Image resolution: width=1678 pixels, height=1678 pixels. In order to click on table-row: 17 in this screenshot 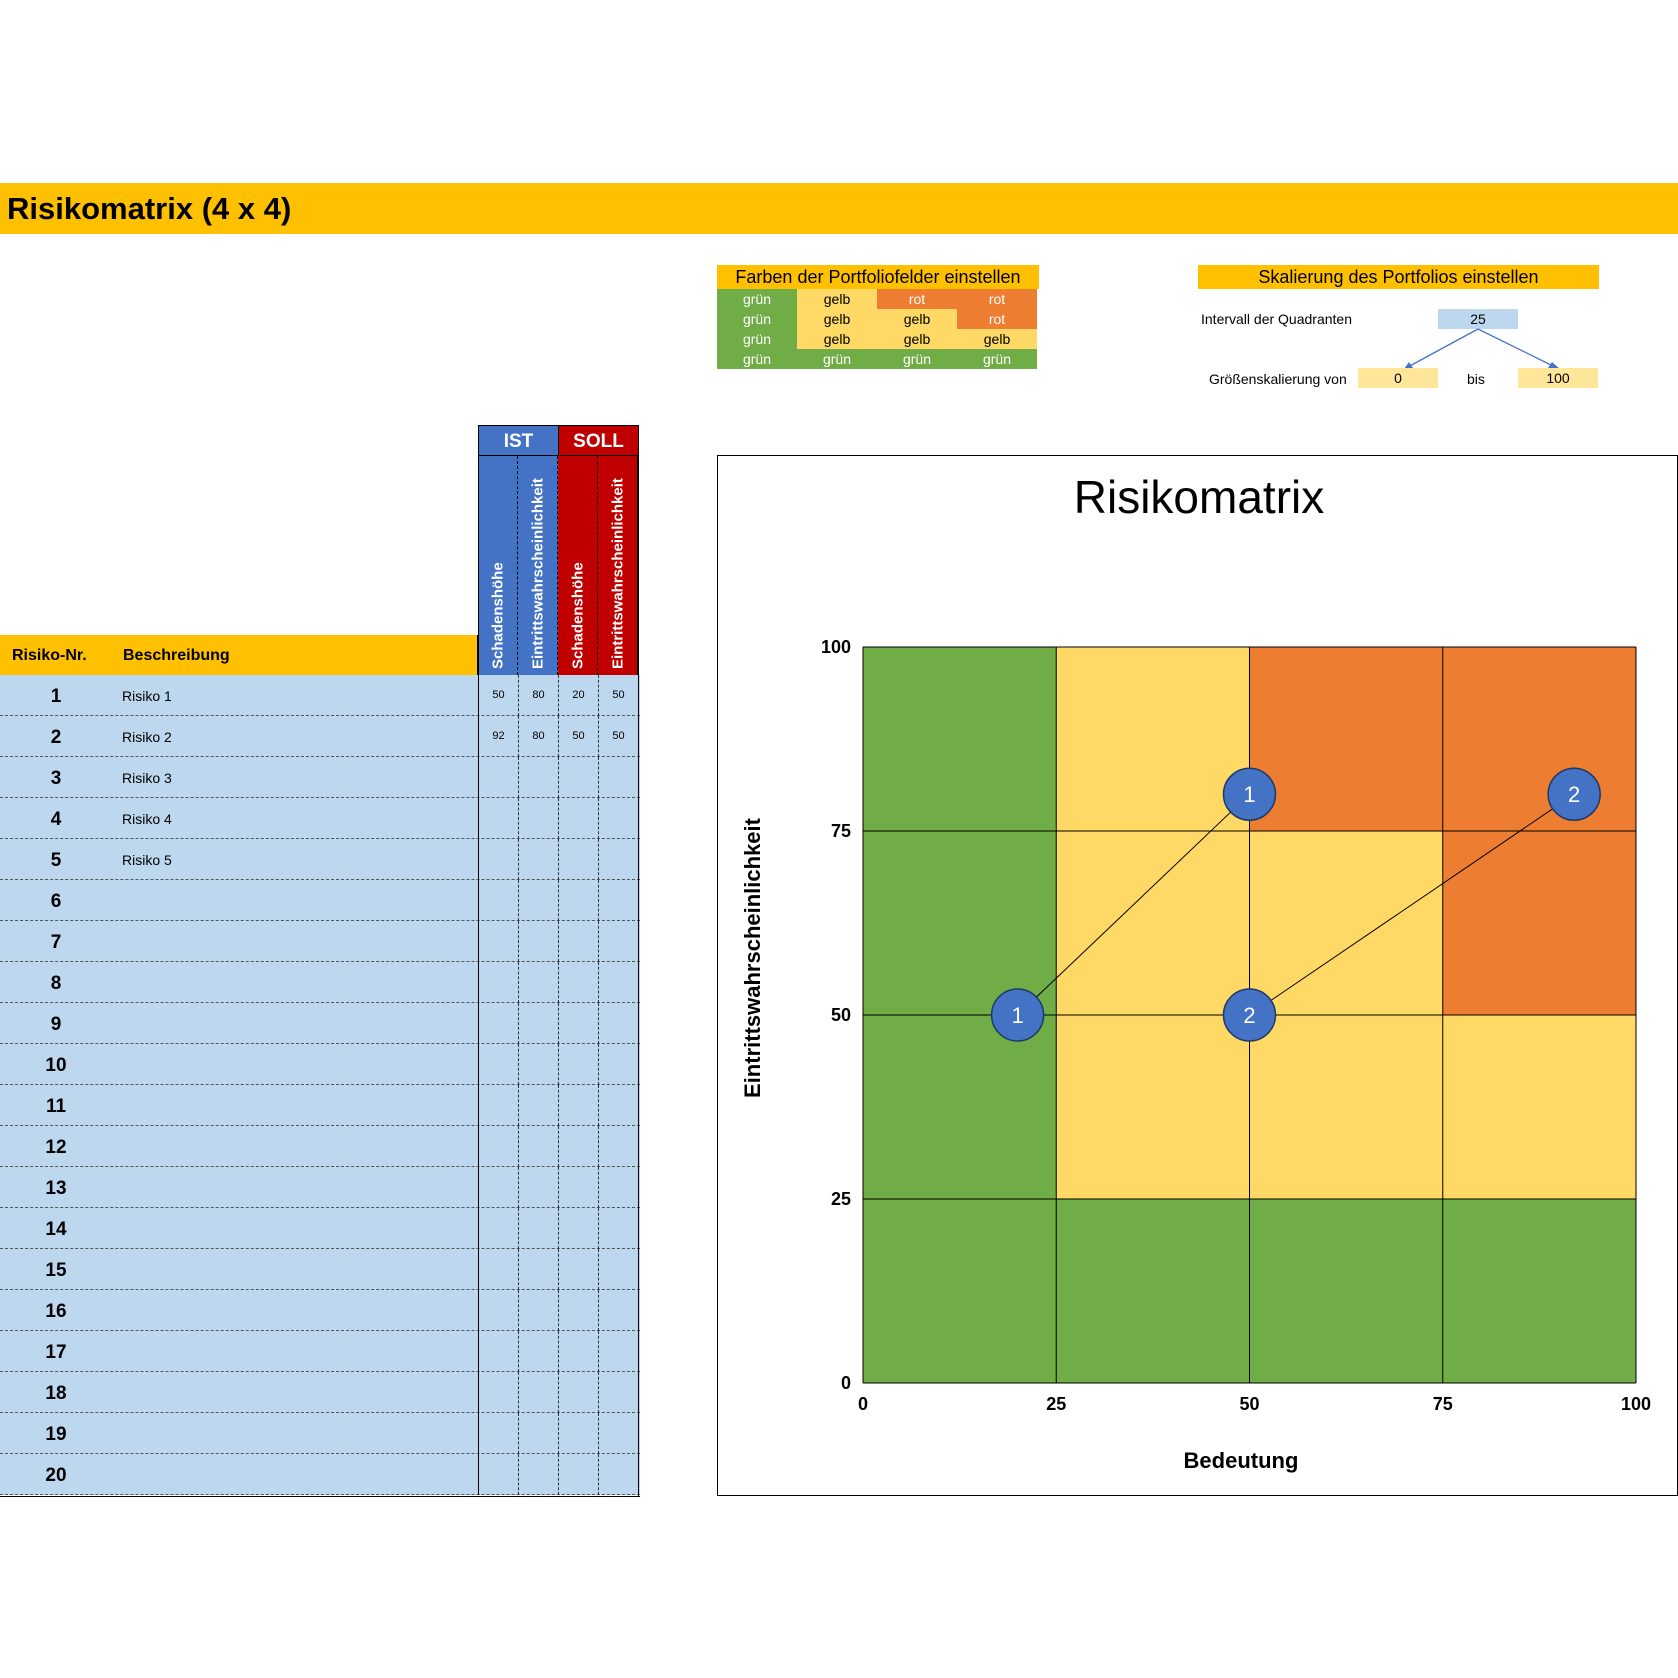, I will do `click(320, 1351)`.